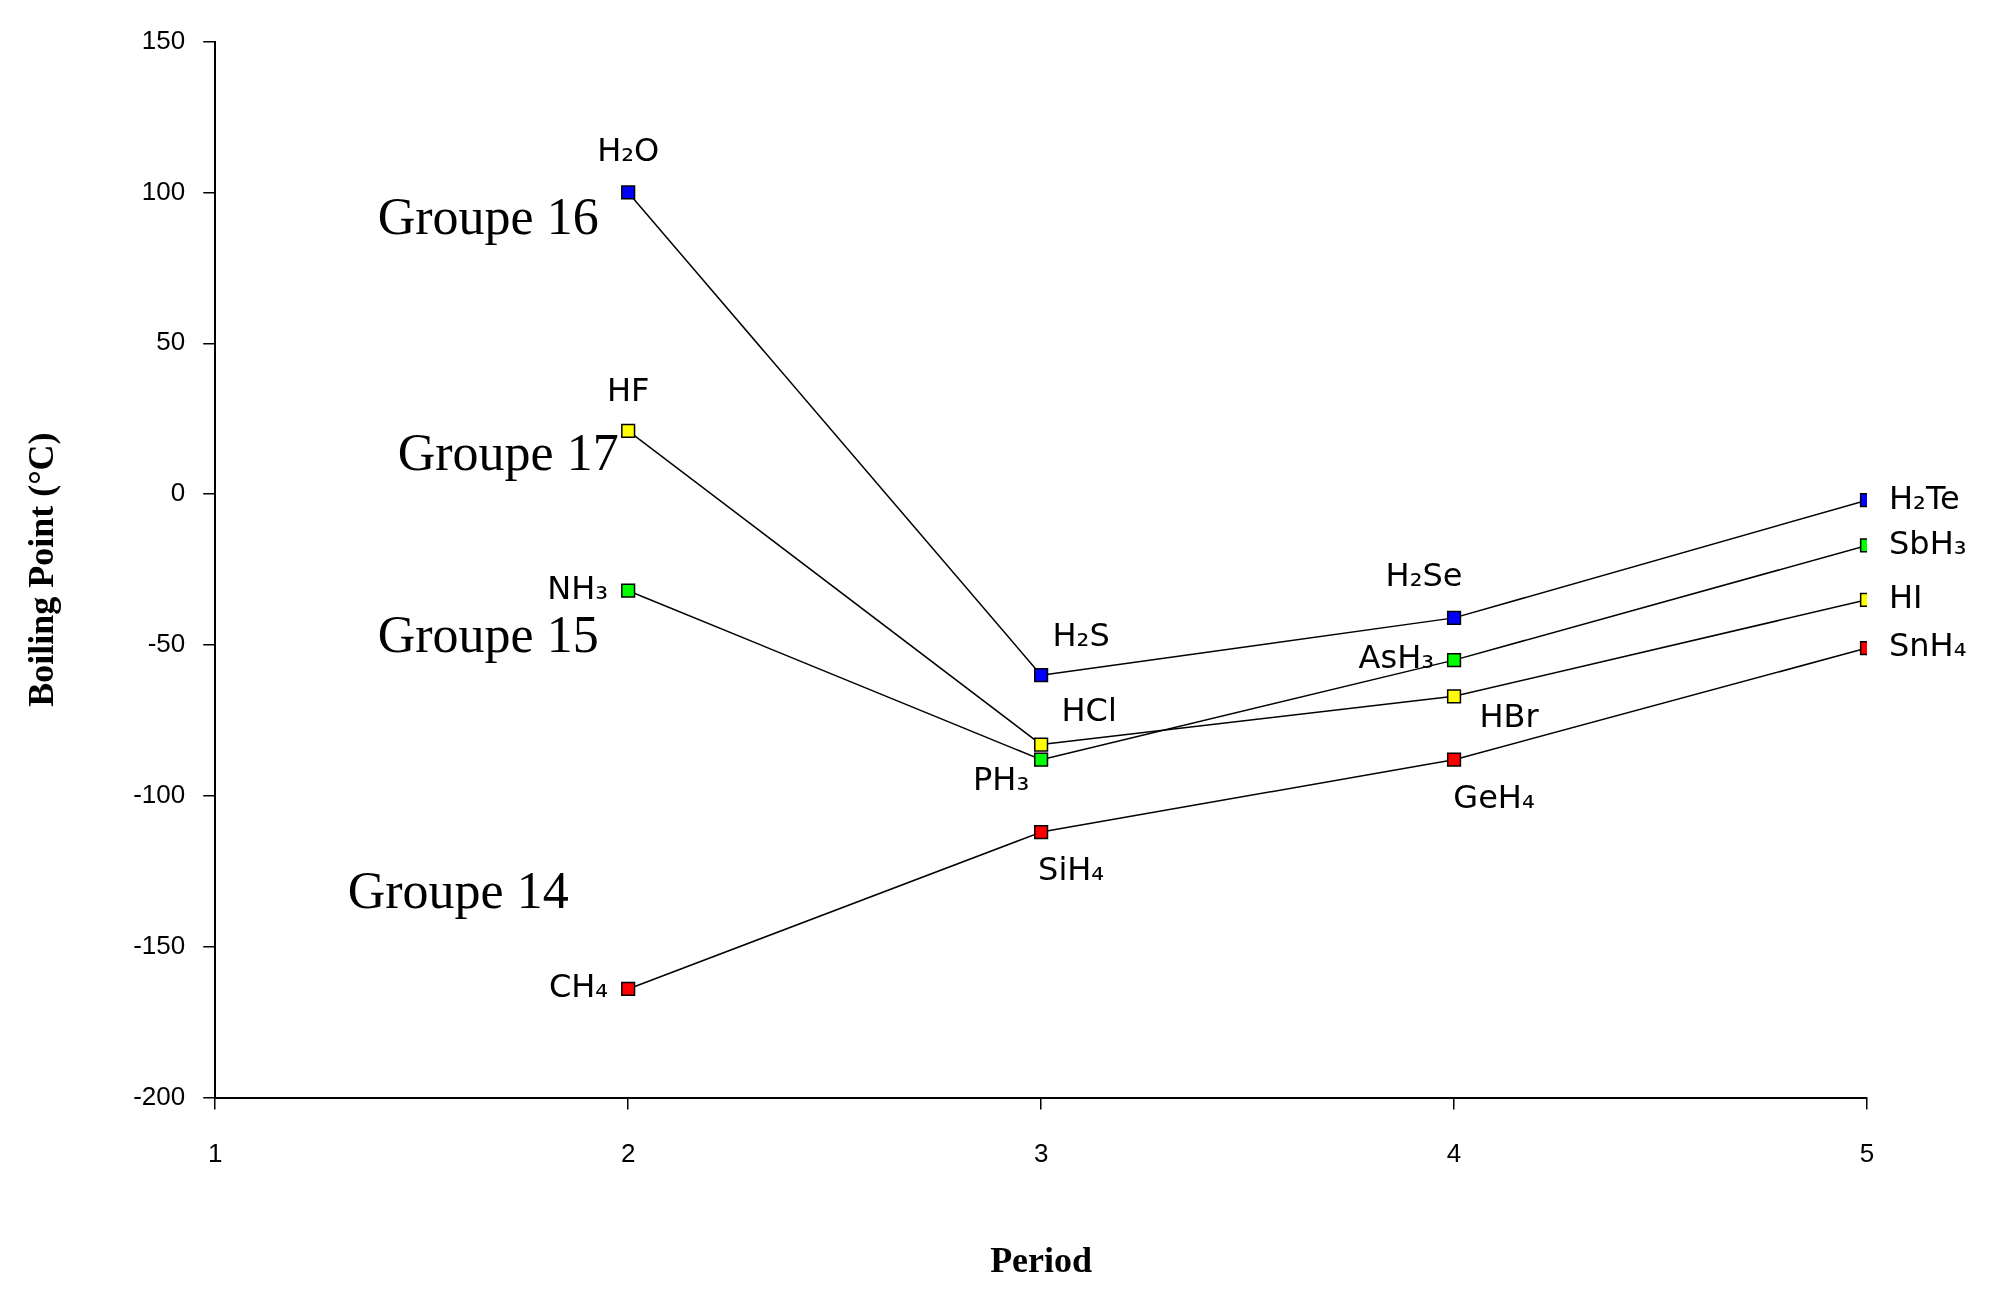 Image resolution: width=2005 pixels, height=1306 pixels. What do you see at coordinates (1924, 497) in the screenshot?
I see `annotation: H₂Te` at bounding box center [1924, 497].